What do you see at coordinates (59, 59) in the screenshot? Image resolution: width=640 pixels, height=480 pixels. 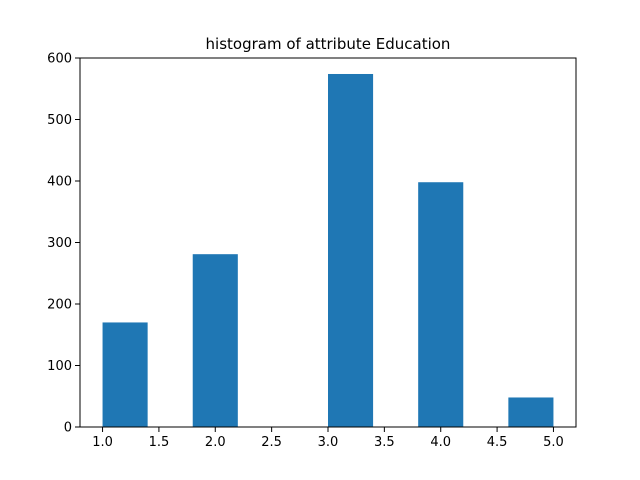 I see `y-tick-label: 600` at bounding box center [59, 59].